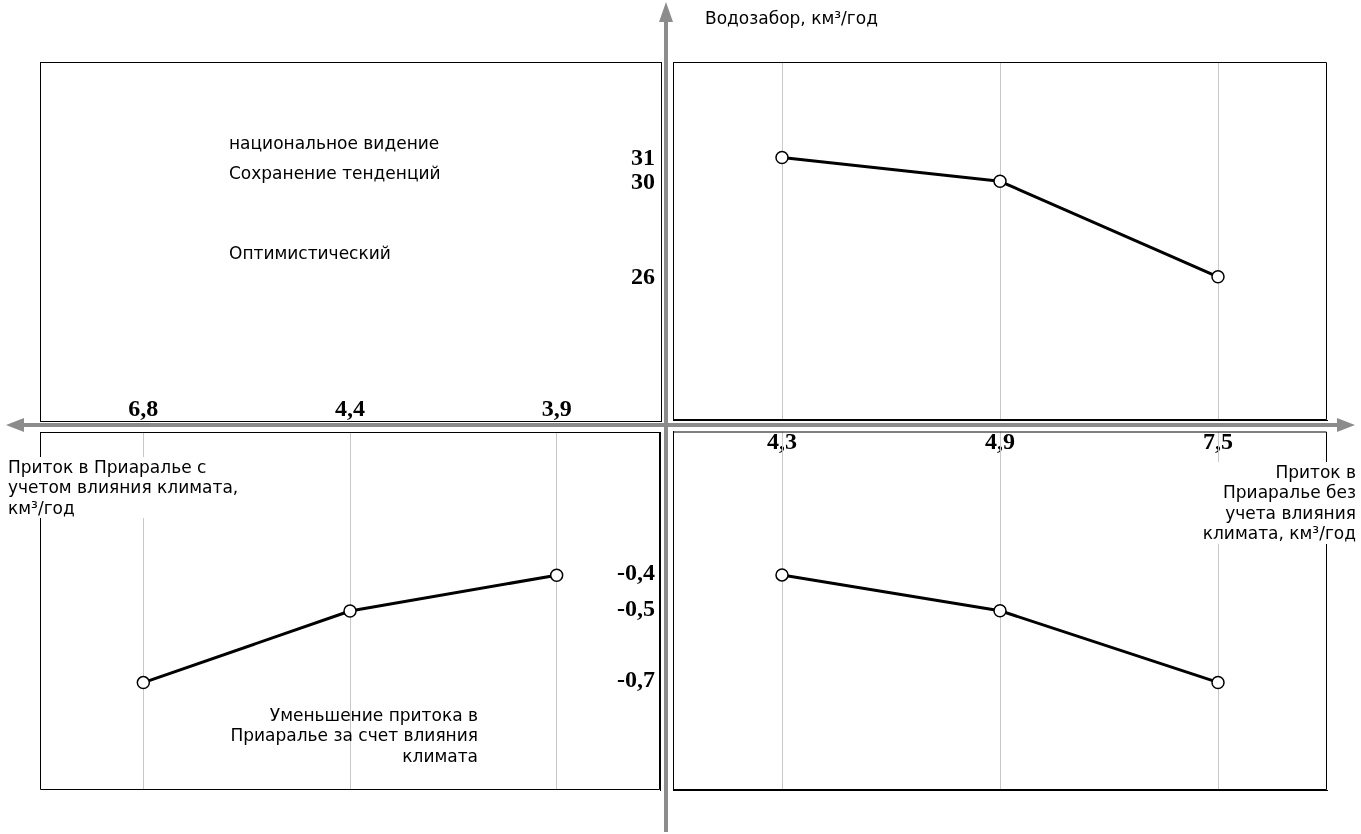  Describe the element at coordinates (1000, 440) in the screenshot. I see `x-tick-label: 4,9` at that location.